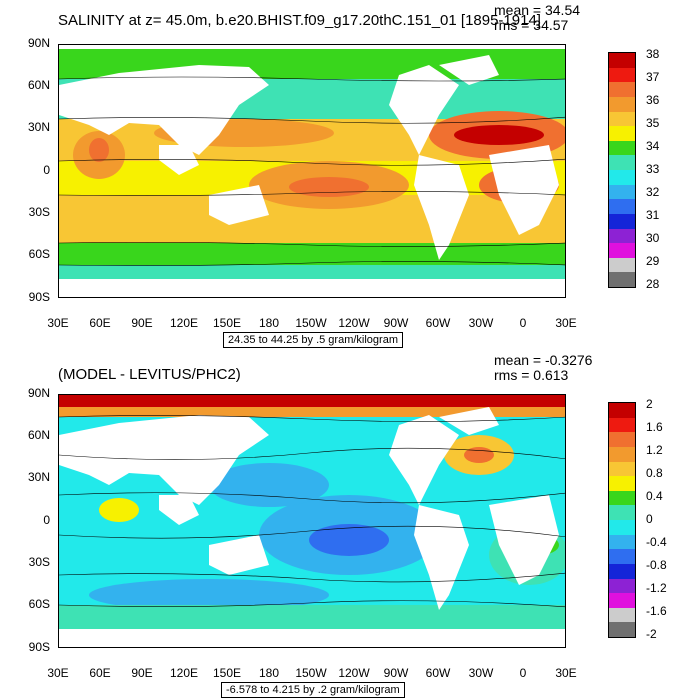 The height and width of the screenshot is (700, 700). What do you see at coordinates (537, 10) in the screenshot?
I see `mean-value: mean = 34.54` at bounding box center [537, 10].